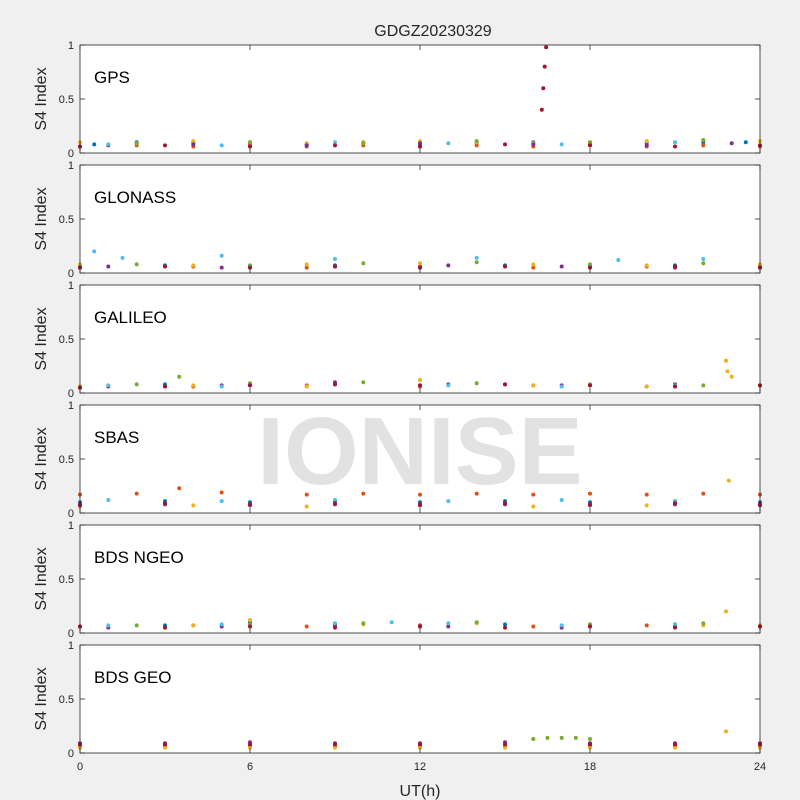  Describe the element at coordinates (112, 77) in the screenshot. I see `panel-label: GPS` at that location.